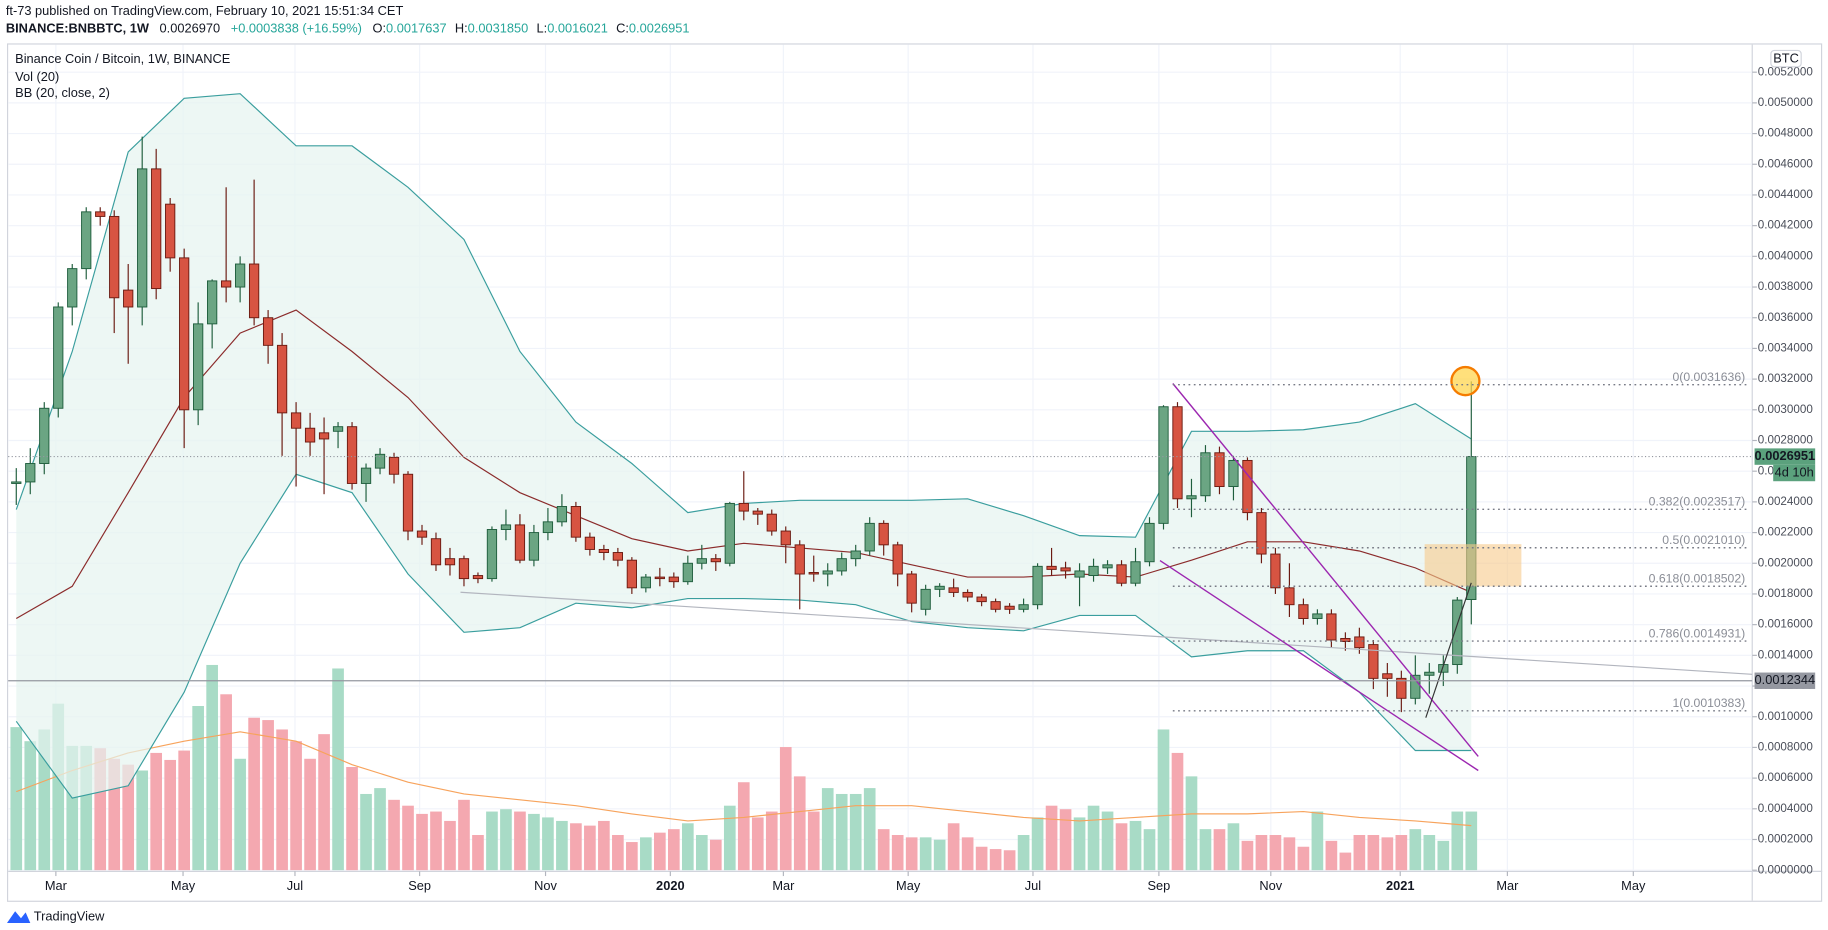 Image resolution: width=1828 pixels, height=930 pixels. I want to click on symbol: BINANCE:BNBBTC, 1W, so click(78, 28).